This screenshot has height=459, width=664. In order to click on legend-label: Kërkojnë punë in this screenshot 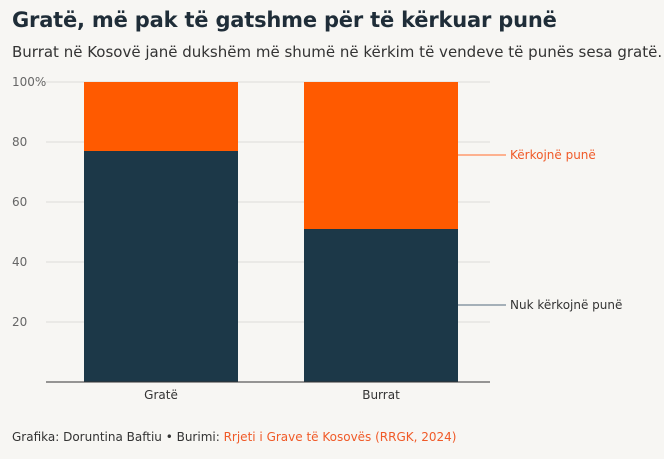, I will do `click(553, 155)`.